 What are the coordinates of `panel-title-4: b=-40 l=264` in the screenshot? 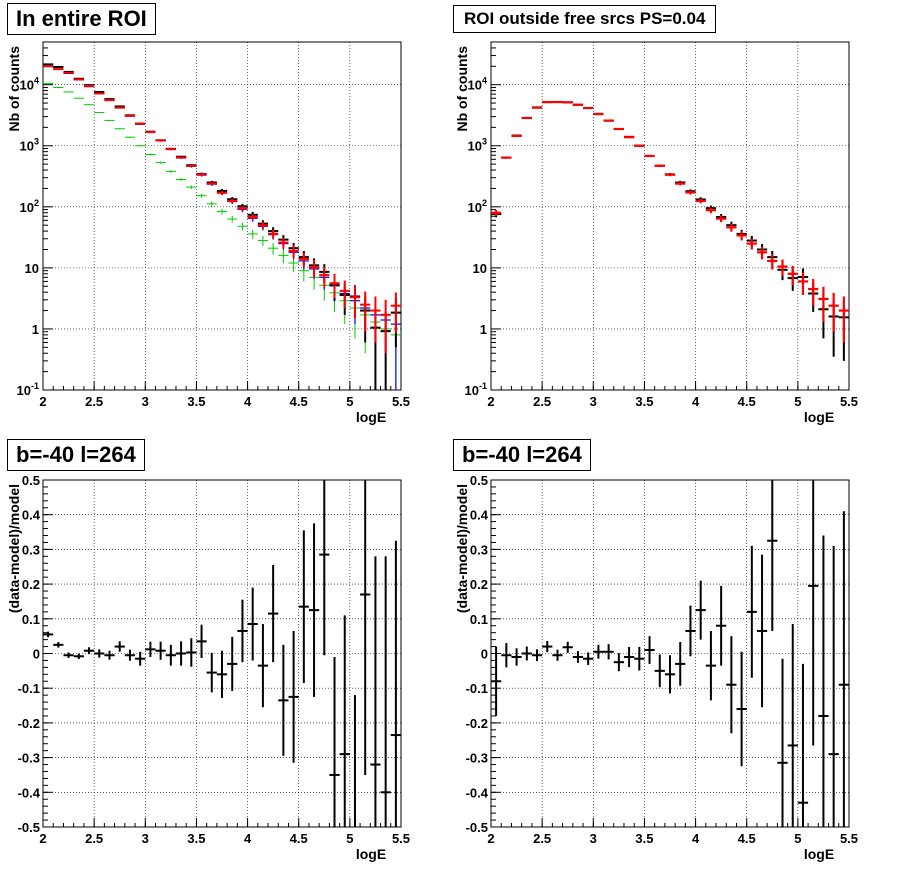 It's located at (522, 455).